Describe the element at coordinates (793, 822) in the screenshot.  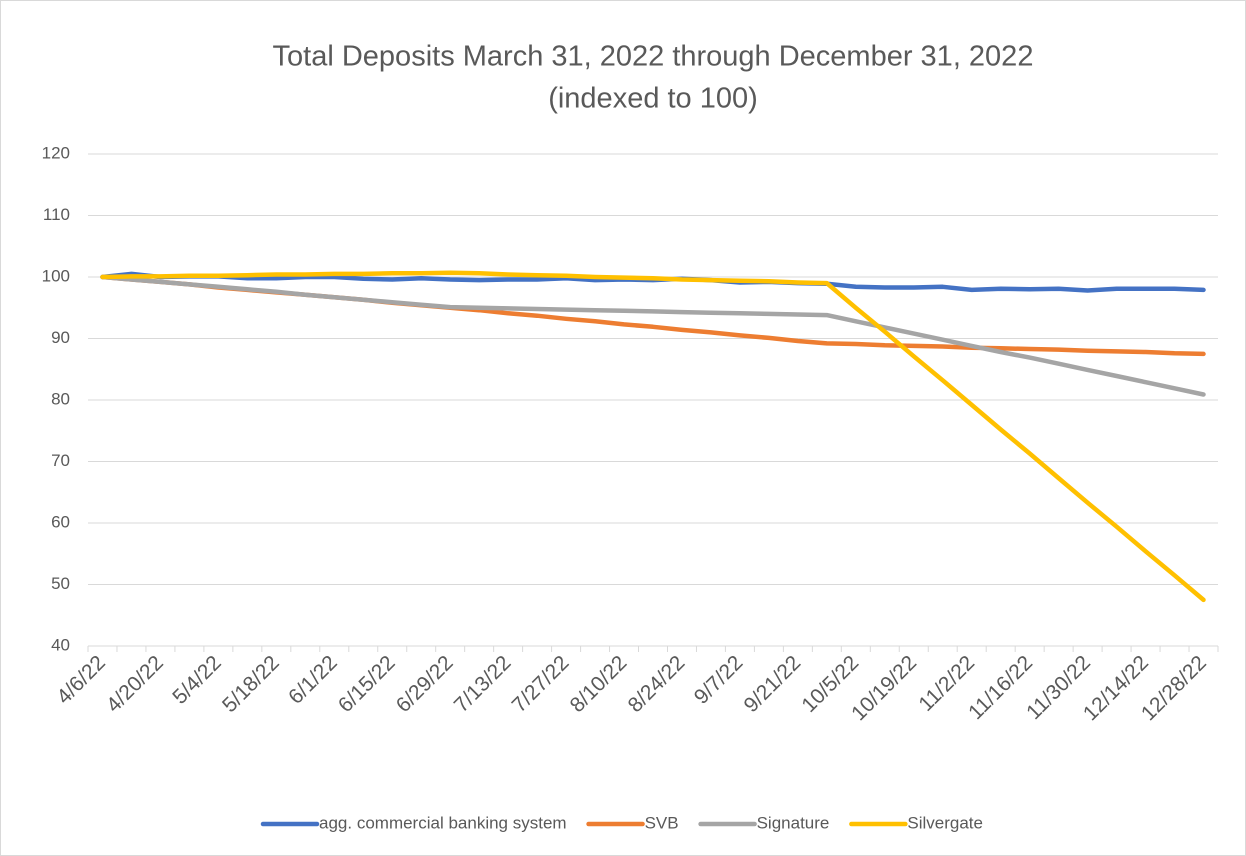
I see `legend-label: Signature` at that location.